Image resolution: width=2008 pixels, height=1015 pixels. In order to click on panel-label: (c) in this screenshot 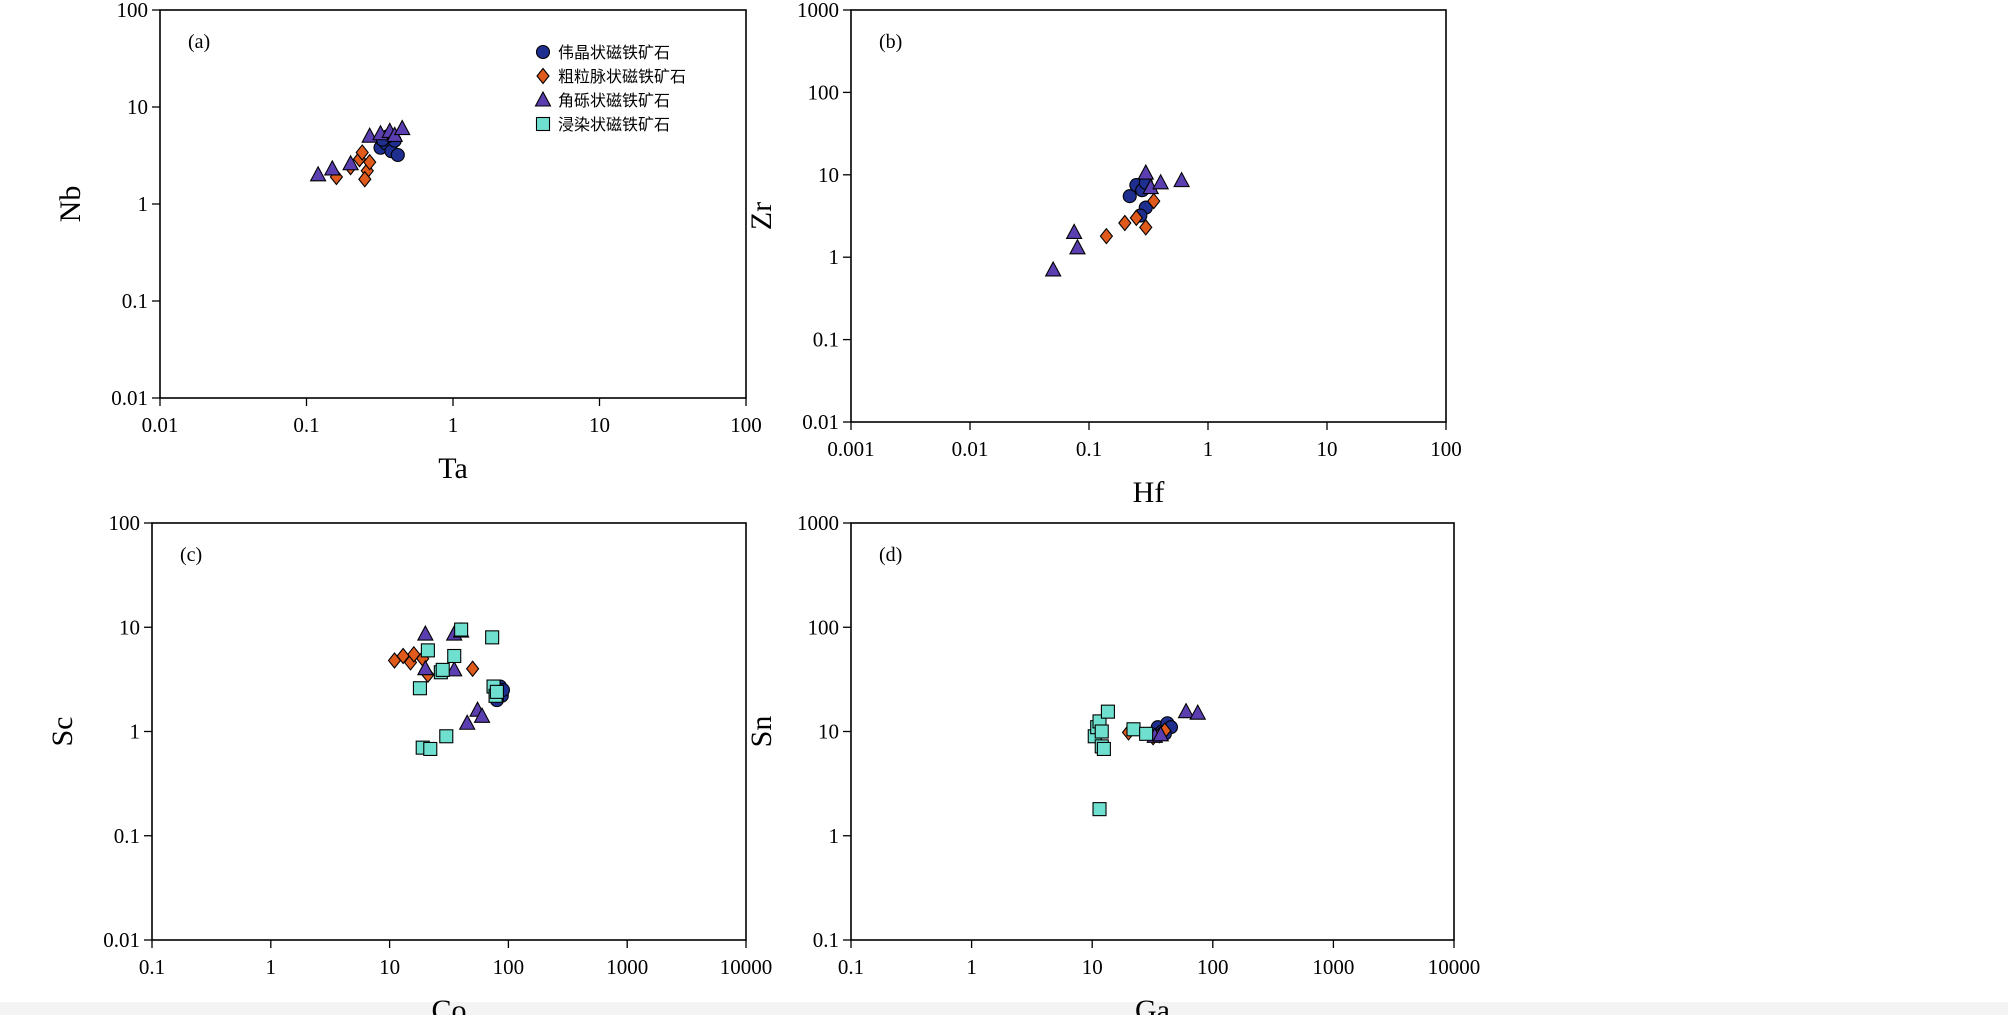, I will do `click(191, 555)`.